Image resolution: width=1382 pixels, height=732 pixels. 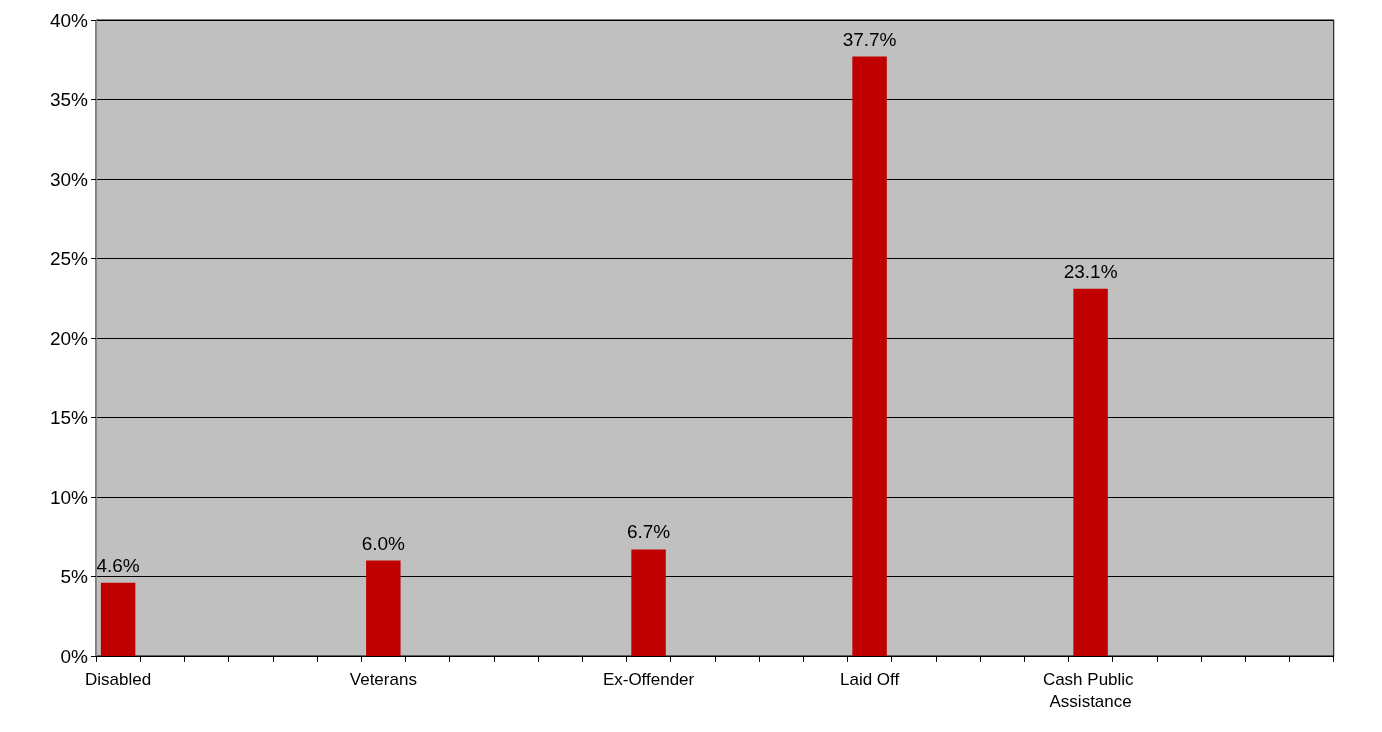 I want to click on x-tick-label: Laid Off, so click(x=869, y=679).